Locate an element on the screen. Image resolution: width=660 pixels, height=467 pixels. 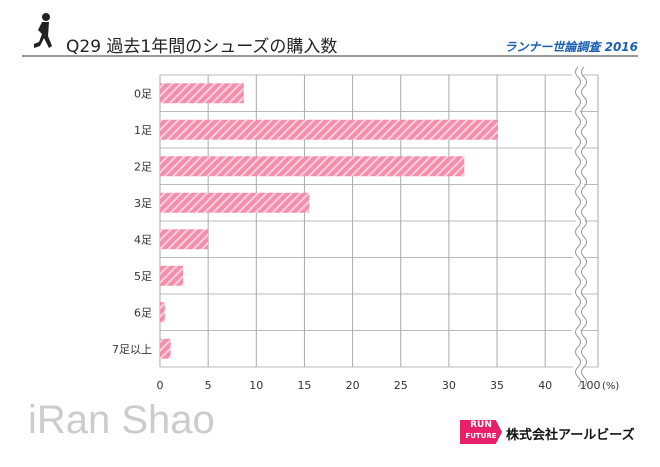
run-future-badge: RUN FUTURE is located at coordinates (481, 432).